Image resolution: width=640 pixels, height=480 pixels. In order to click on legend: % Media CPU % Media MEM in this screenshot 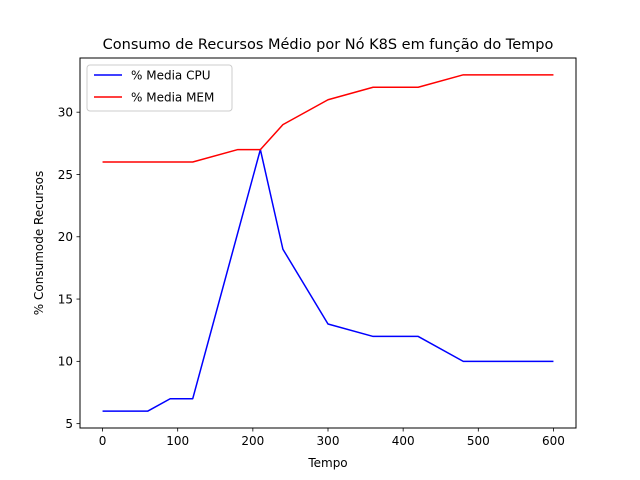, I will do `click(159, 88)`.